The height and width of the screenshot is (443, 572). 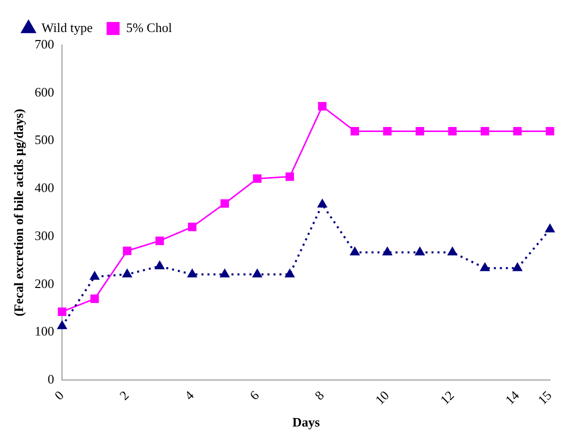 What do you see at coordinates (124, 395) in the screenshot?
I see `x-tick-label: 2` at bounding box center [124, 395].